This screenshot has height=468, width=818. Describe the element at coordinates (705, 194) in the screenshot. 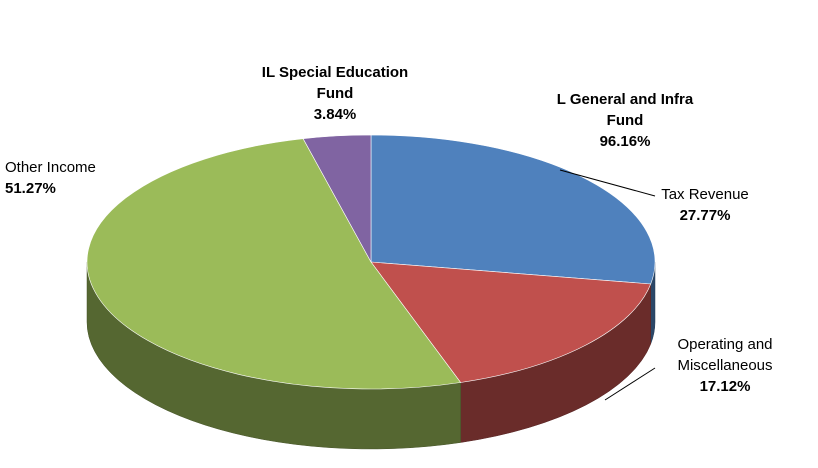

I see `category-label: Tax Revenue` at that location.